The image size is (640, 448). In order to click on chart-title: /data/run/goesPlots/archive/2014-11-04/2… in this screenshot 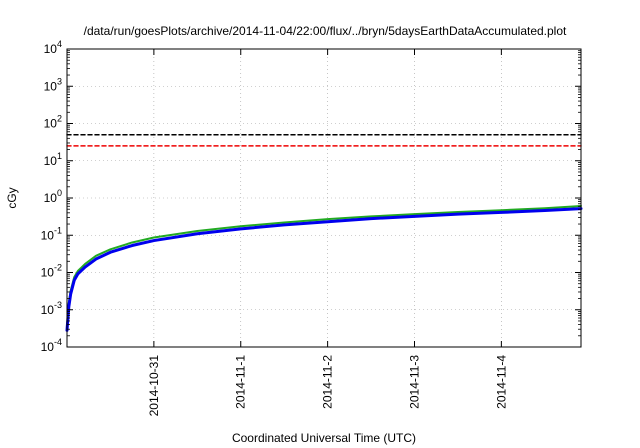, I will do `click(325, 31)`.